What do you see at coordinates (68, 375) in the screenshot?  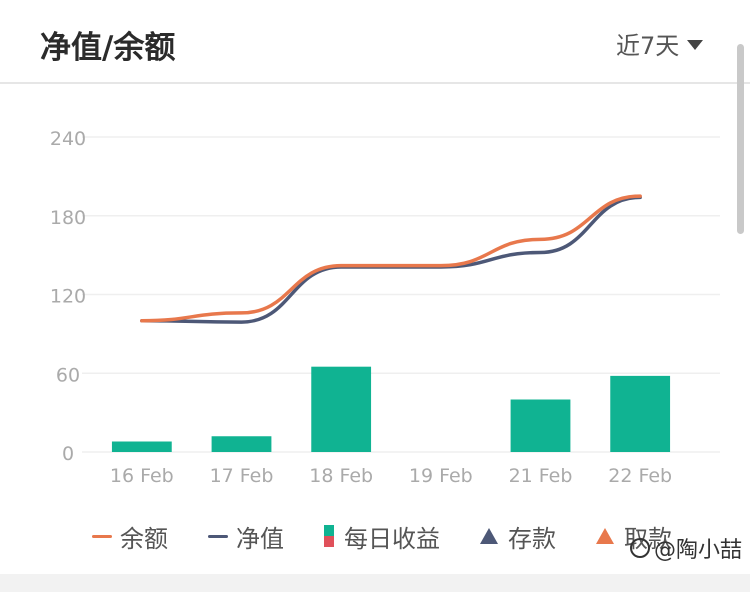 I see `y-tick-label: 60` at bounding box center [68, 375].